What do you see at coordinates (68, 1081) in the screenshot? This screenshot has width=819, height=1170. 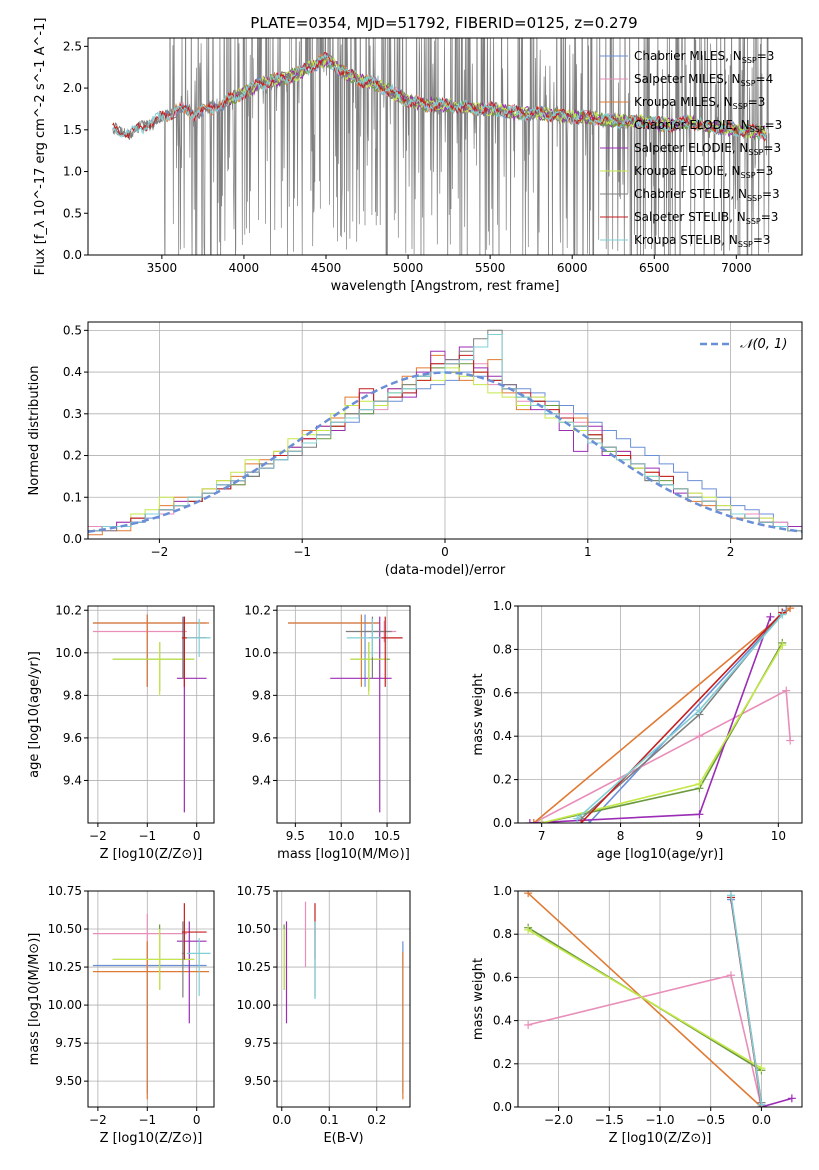 I see `y-tick-label: 9.50` at bounding box center [68, 1081].